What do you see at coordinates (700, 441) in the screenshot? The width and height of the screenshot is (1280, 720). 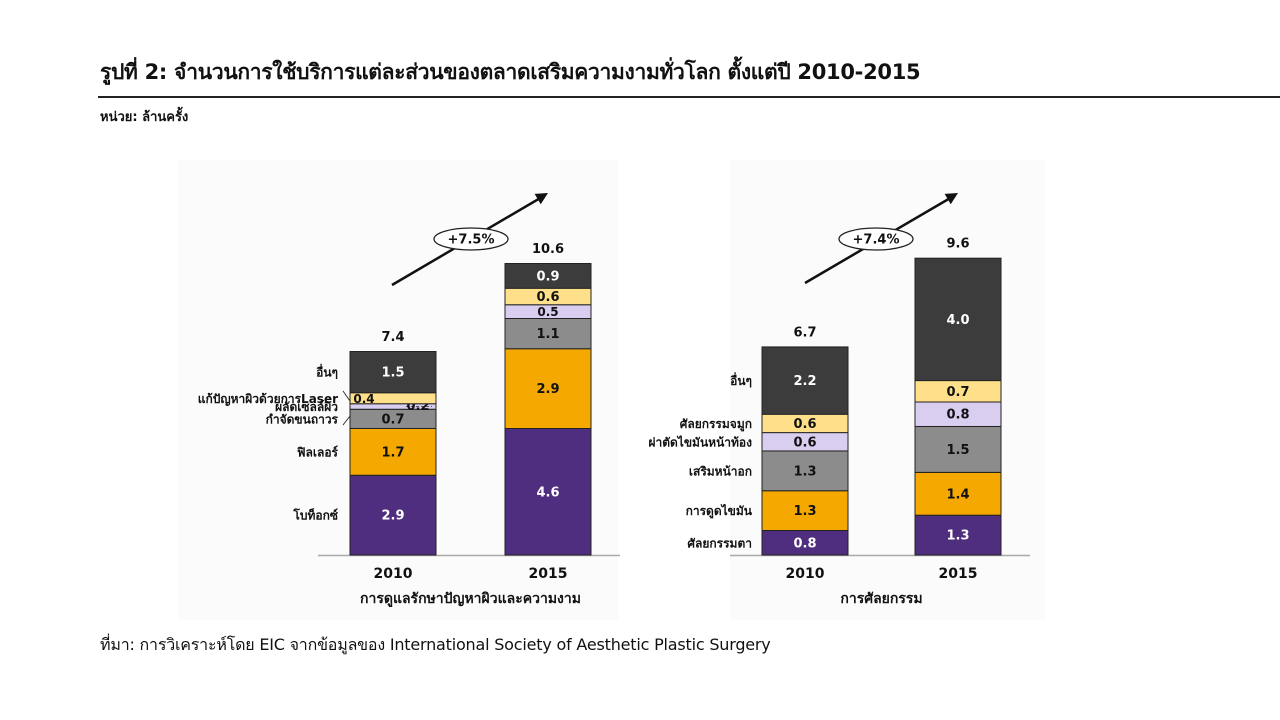 I see `series-label: ผ่าตัดไขมันหน้าท้อง` at bounding box center [700, 441].